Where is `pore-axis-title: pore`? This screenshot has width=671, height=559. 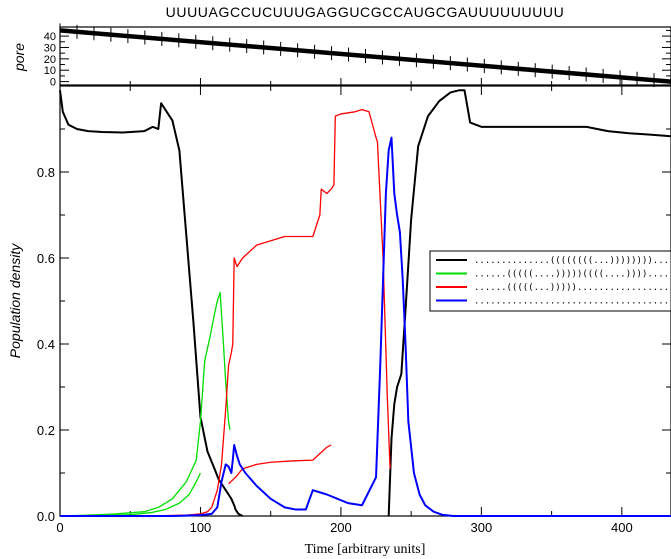
pore-axis-title: pore is located at coordinates (19, 57).